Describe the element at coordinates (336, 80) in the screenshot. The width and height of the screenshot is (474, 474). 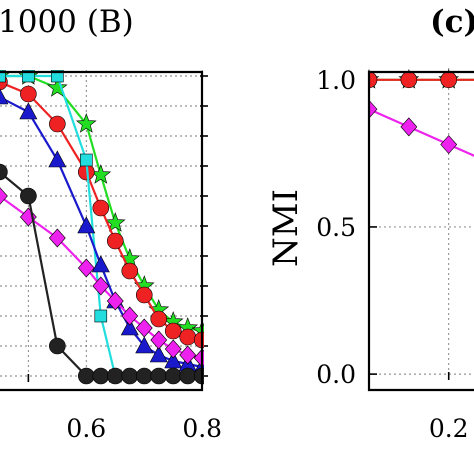
I see `y-tick-label: 1.0` at that location.